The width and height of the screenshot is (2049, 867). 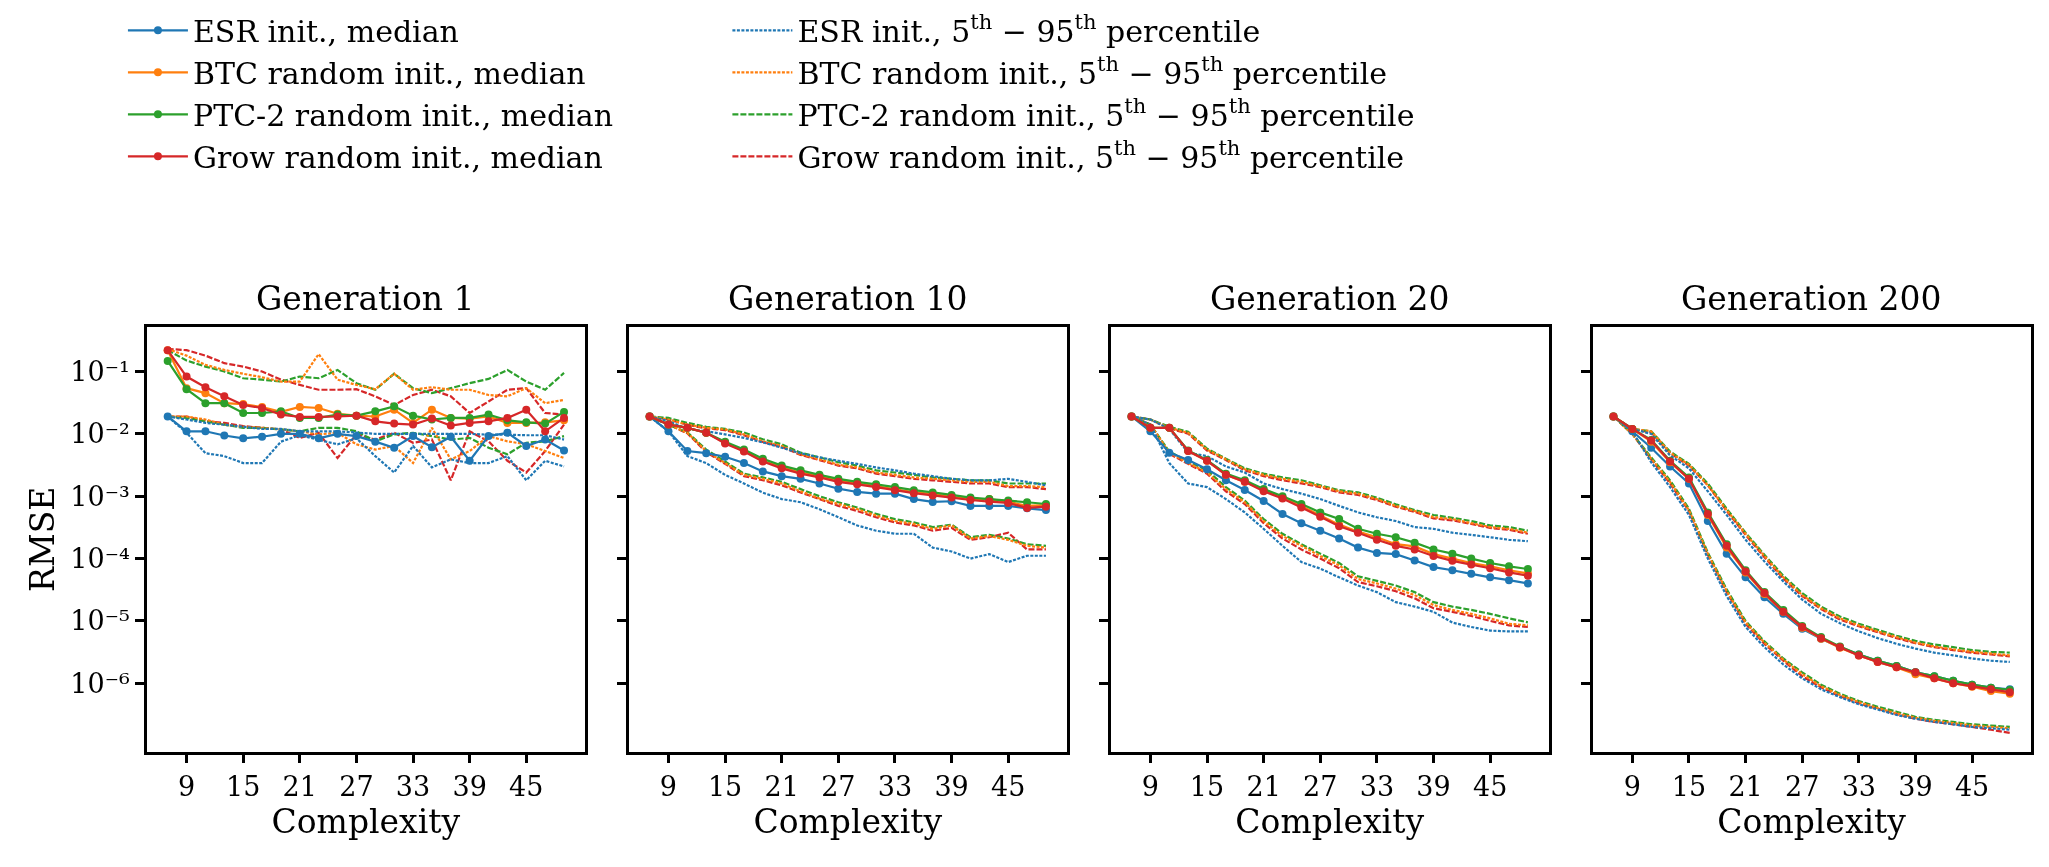 What do you see at coordinates (100, 621) in the screenshot?
I see `y-tick-label: 10⁻⁵` at bounding box center [100, 621].